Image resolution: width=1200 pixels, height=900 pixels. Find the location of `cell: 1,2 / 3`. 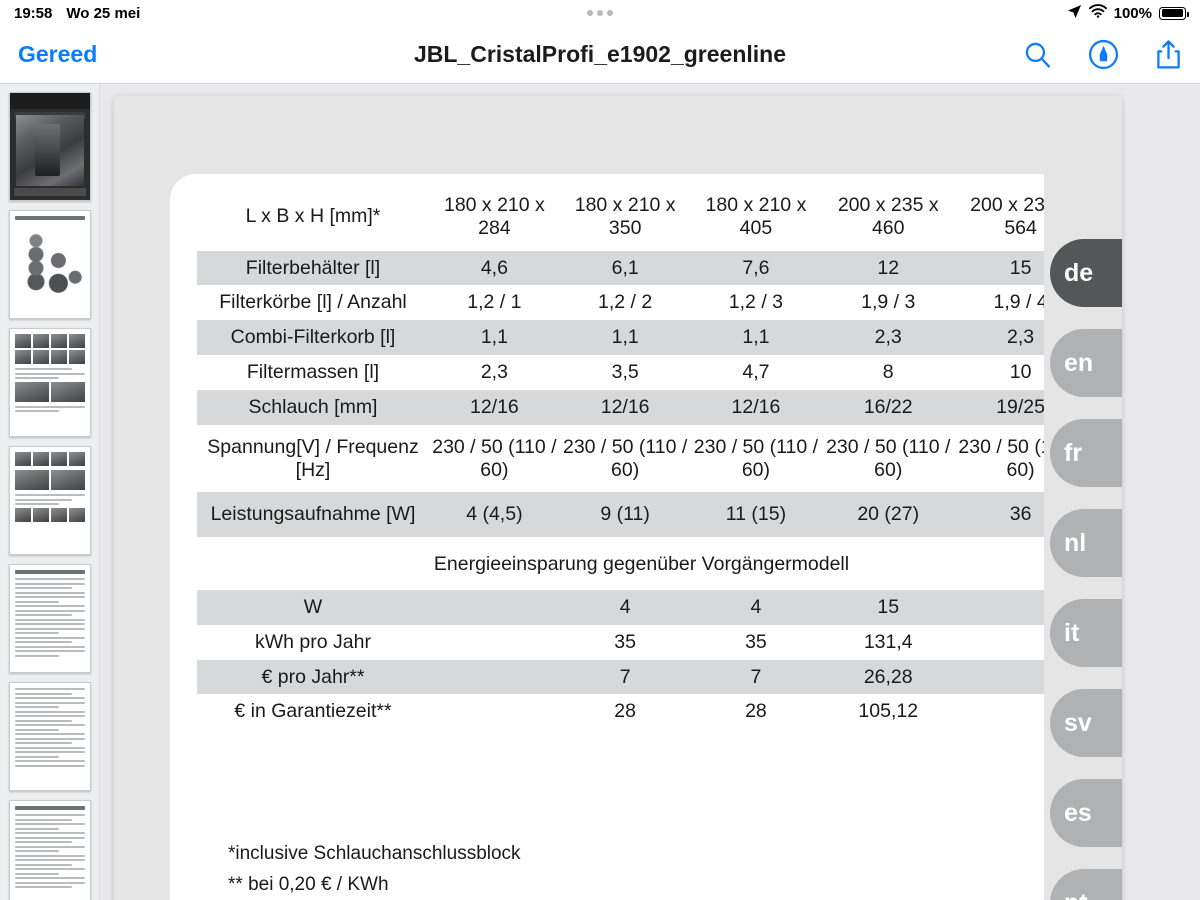

cell: 1,2 / 3 is located at coordinates (756, 302).